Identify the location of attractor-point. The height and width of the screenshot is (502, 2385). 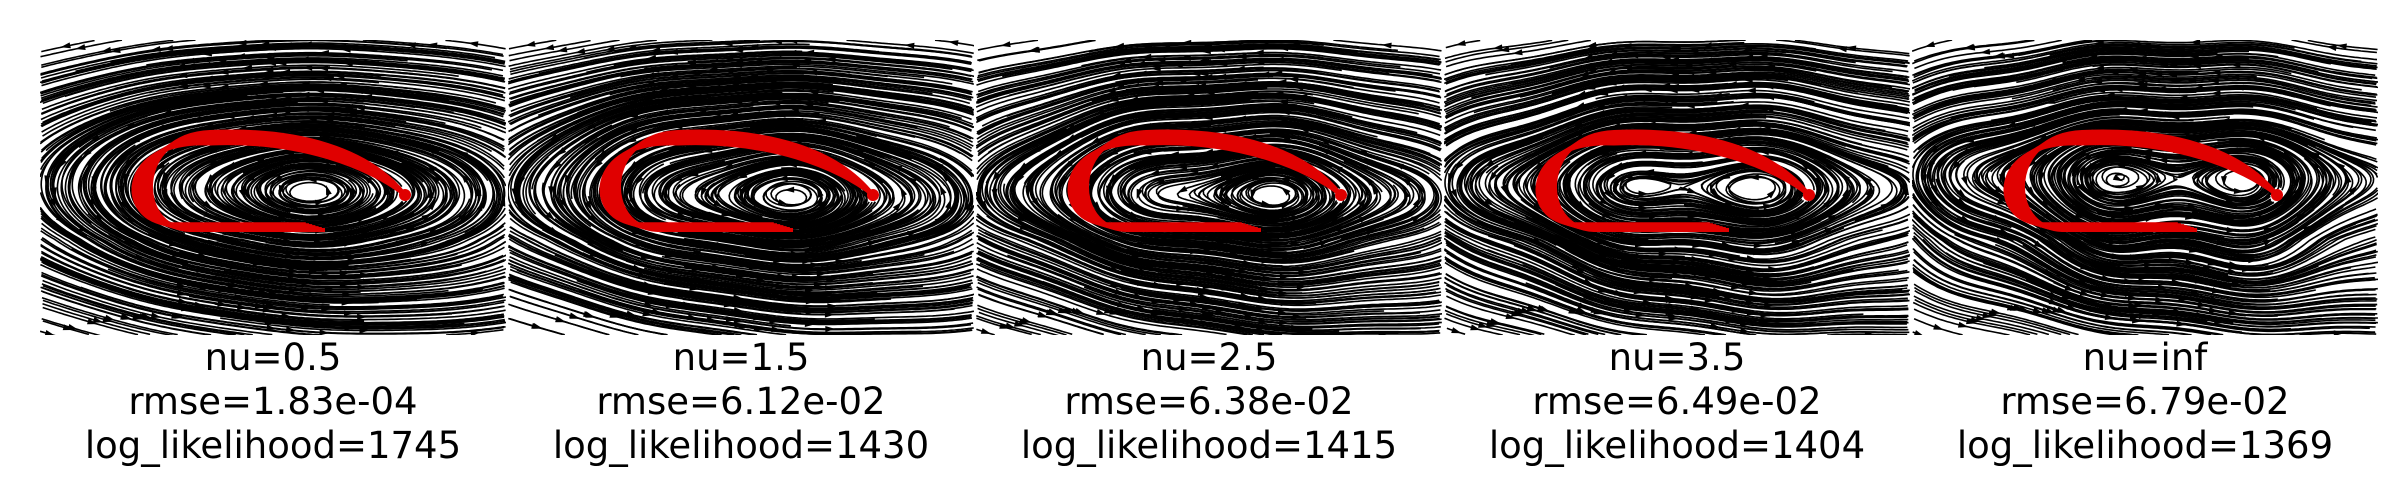
(405, 195).